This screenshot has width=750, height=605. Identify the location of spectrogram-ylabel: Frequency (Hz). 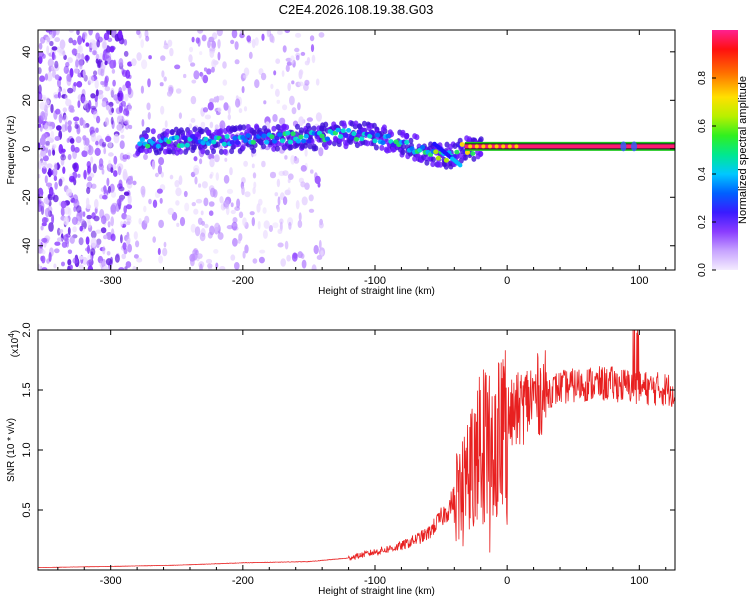
(11, 150).